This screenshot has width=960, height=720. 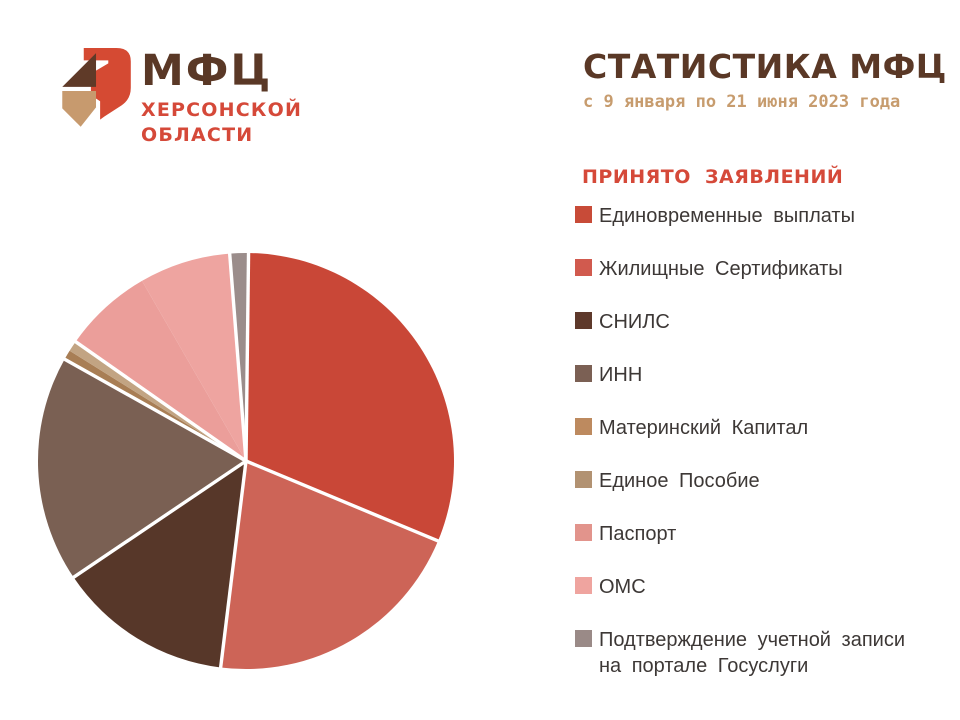 What do you see at coordinates (221, 122) in the screenshot?
I see `logo-region: ХЕРСОНСКОЙ ОБЛАСТИ` at bounding box center [221, 122].